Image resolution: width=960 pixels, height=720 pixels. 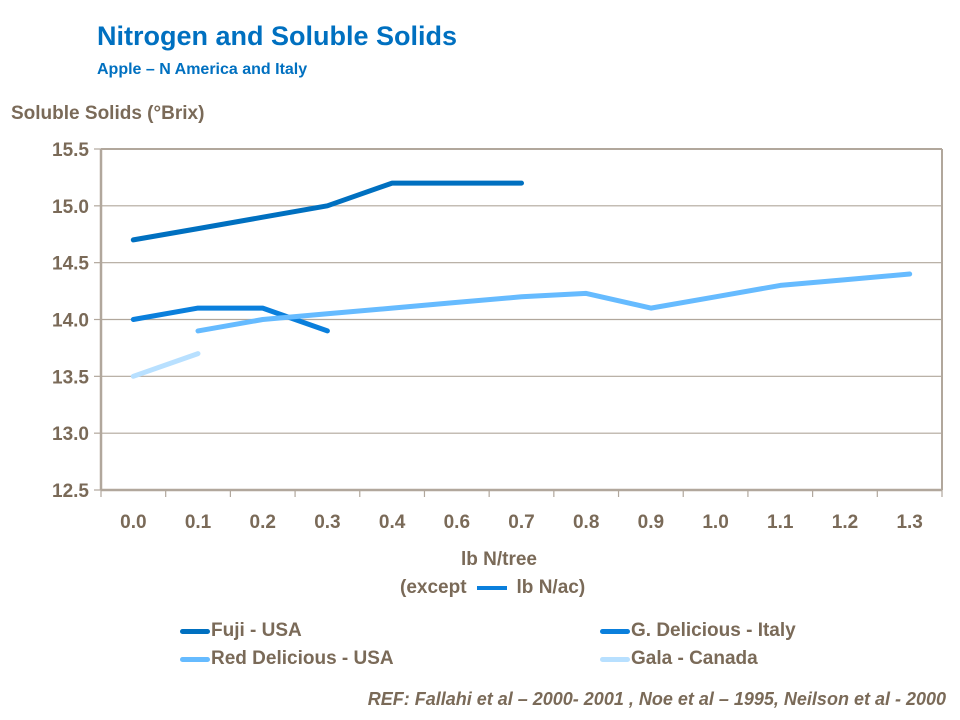 I want to click on x-tick-label: 0.2, so click(x=263, y=522).